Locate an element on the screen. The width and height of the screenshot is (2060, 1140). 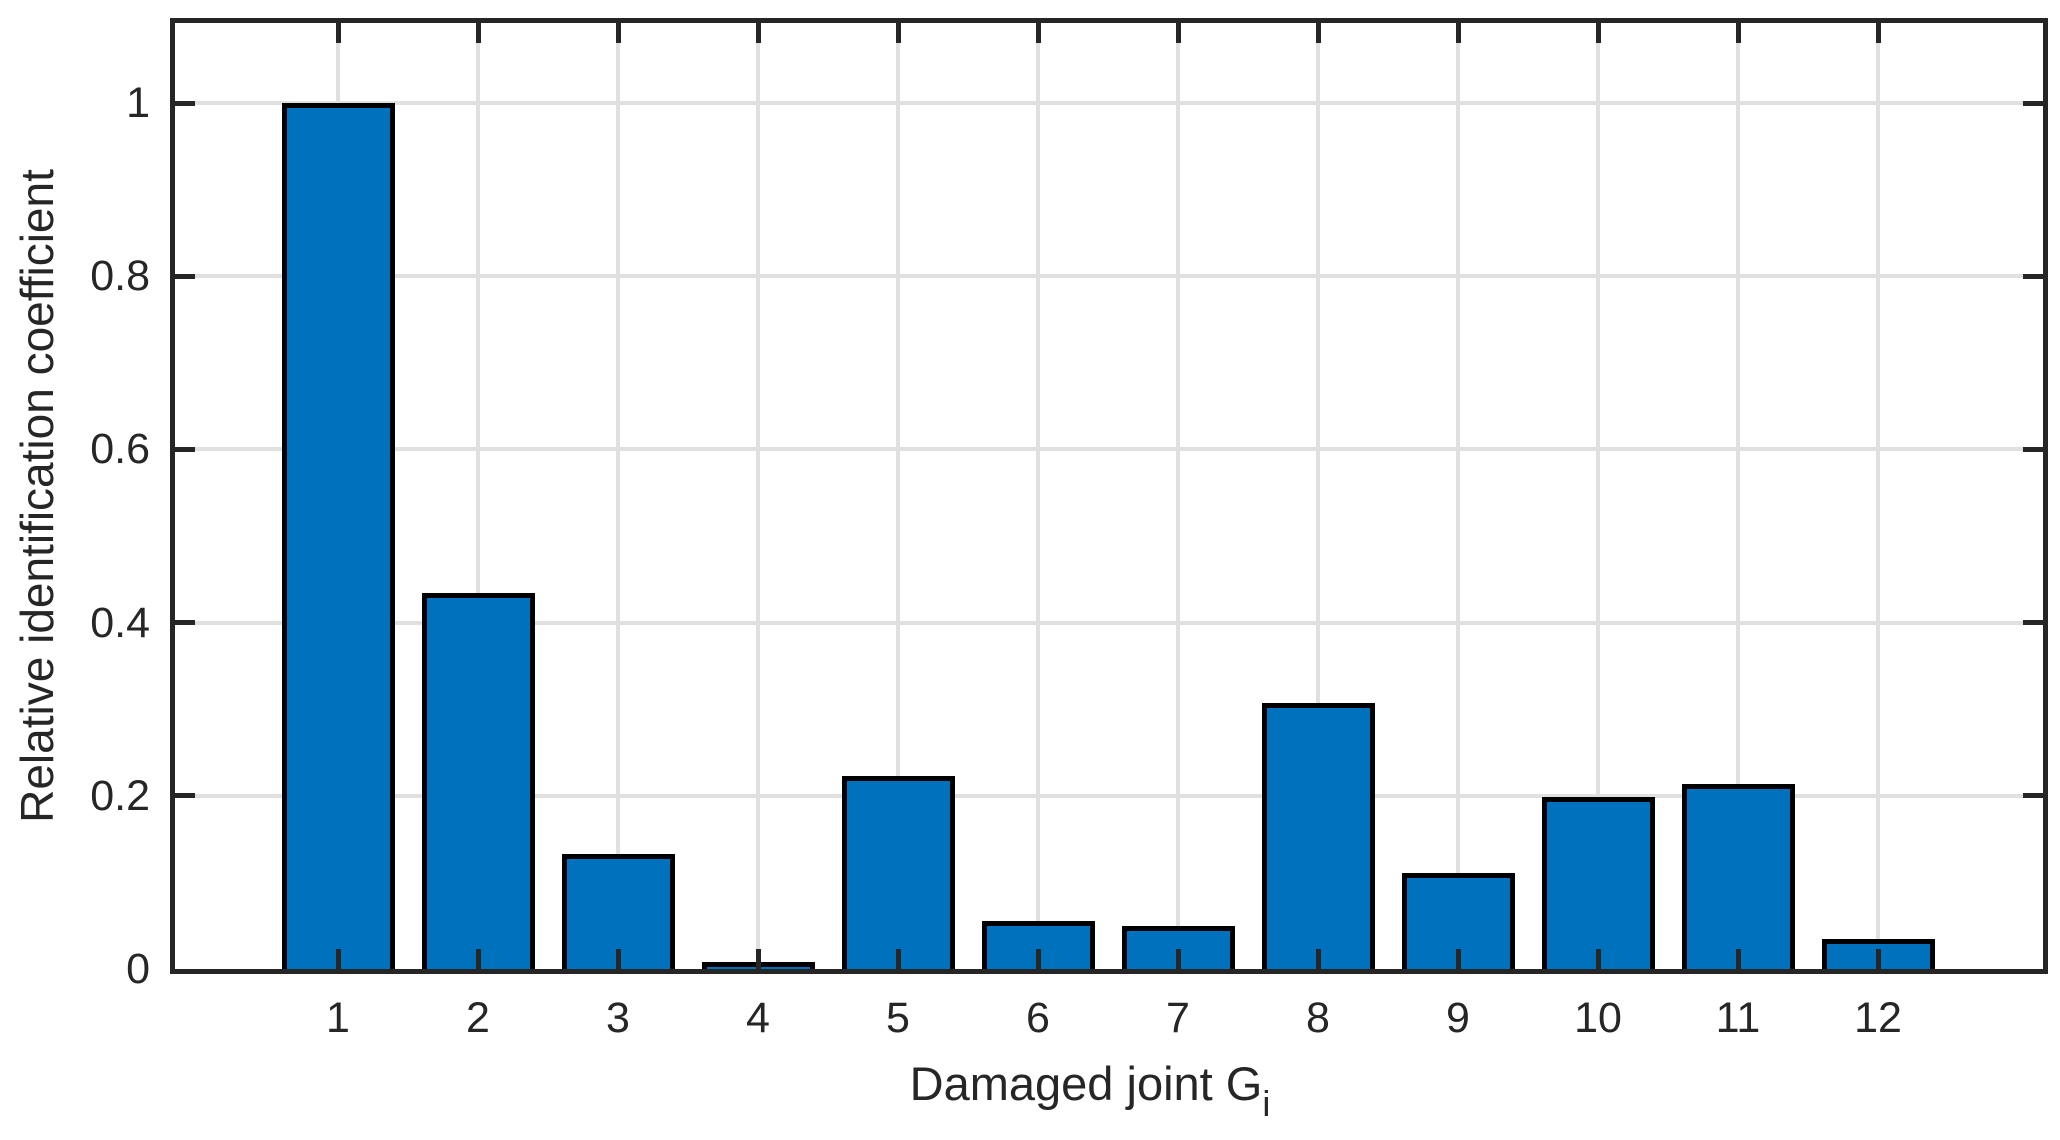
x-axis-label: Damaged joint Gi is located at coordinates (1090, 1090).